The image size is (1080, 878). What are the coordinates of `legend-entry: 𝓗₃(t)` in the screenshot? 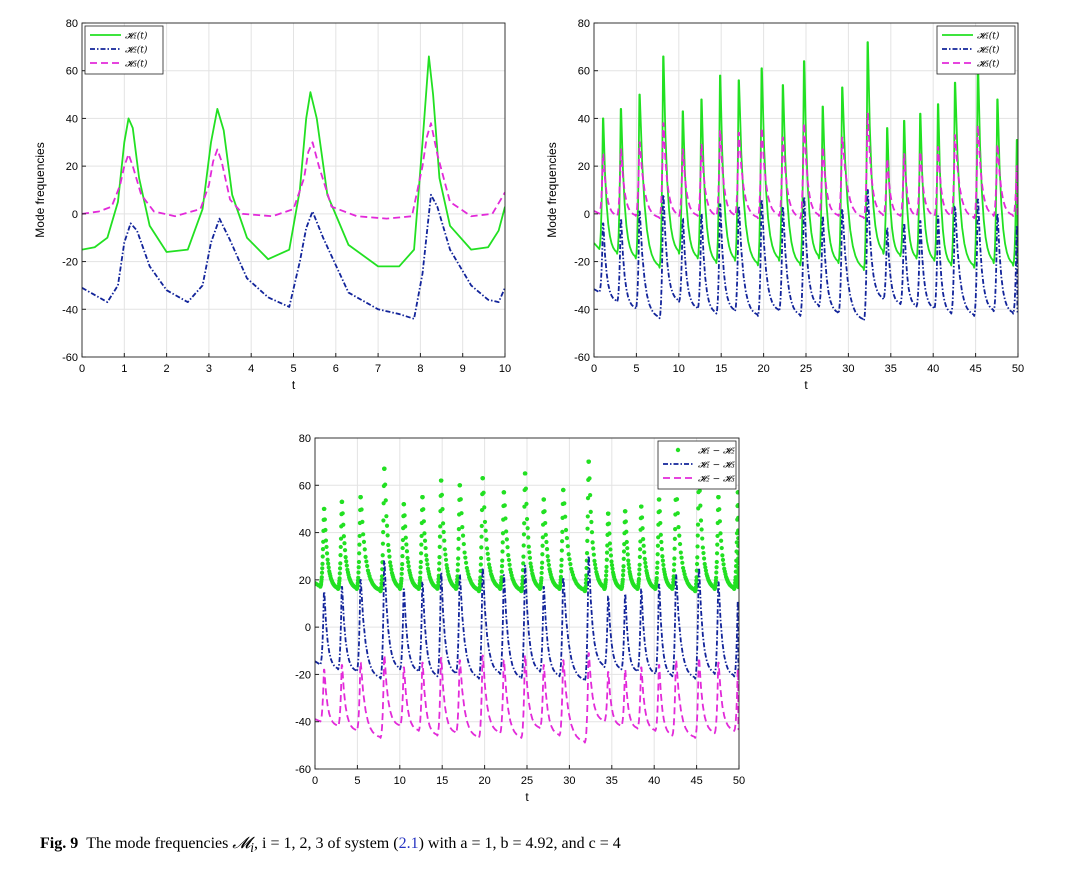 It's located at (136, 64).